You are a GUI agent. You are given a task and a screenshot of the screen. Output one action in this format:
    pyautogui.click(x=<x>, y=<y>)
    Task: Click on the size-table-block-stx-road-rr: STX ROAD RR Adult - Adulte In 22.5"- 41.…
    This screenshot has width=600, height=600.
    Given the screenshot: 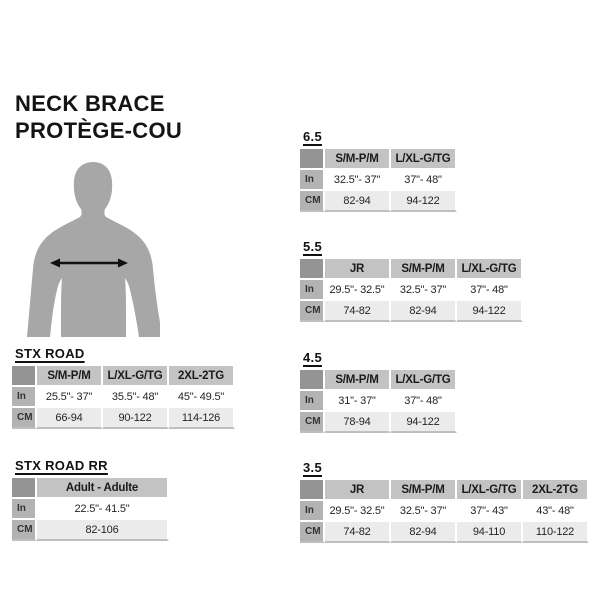 What is the action you would take?
    pyautogui.click(x=90, y=500)
    